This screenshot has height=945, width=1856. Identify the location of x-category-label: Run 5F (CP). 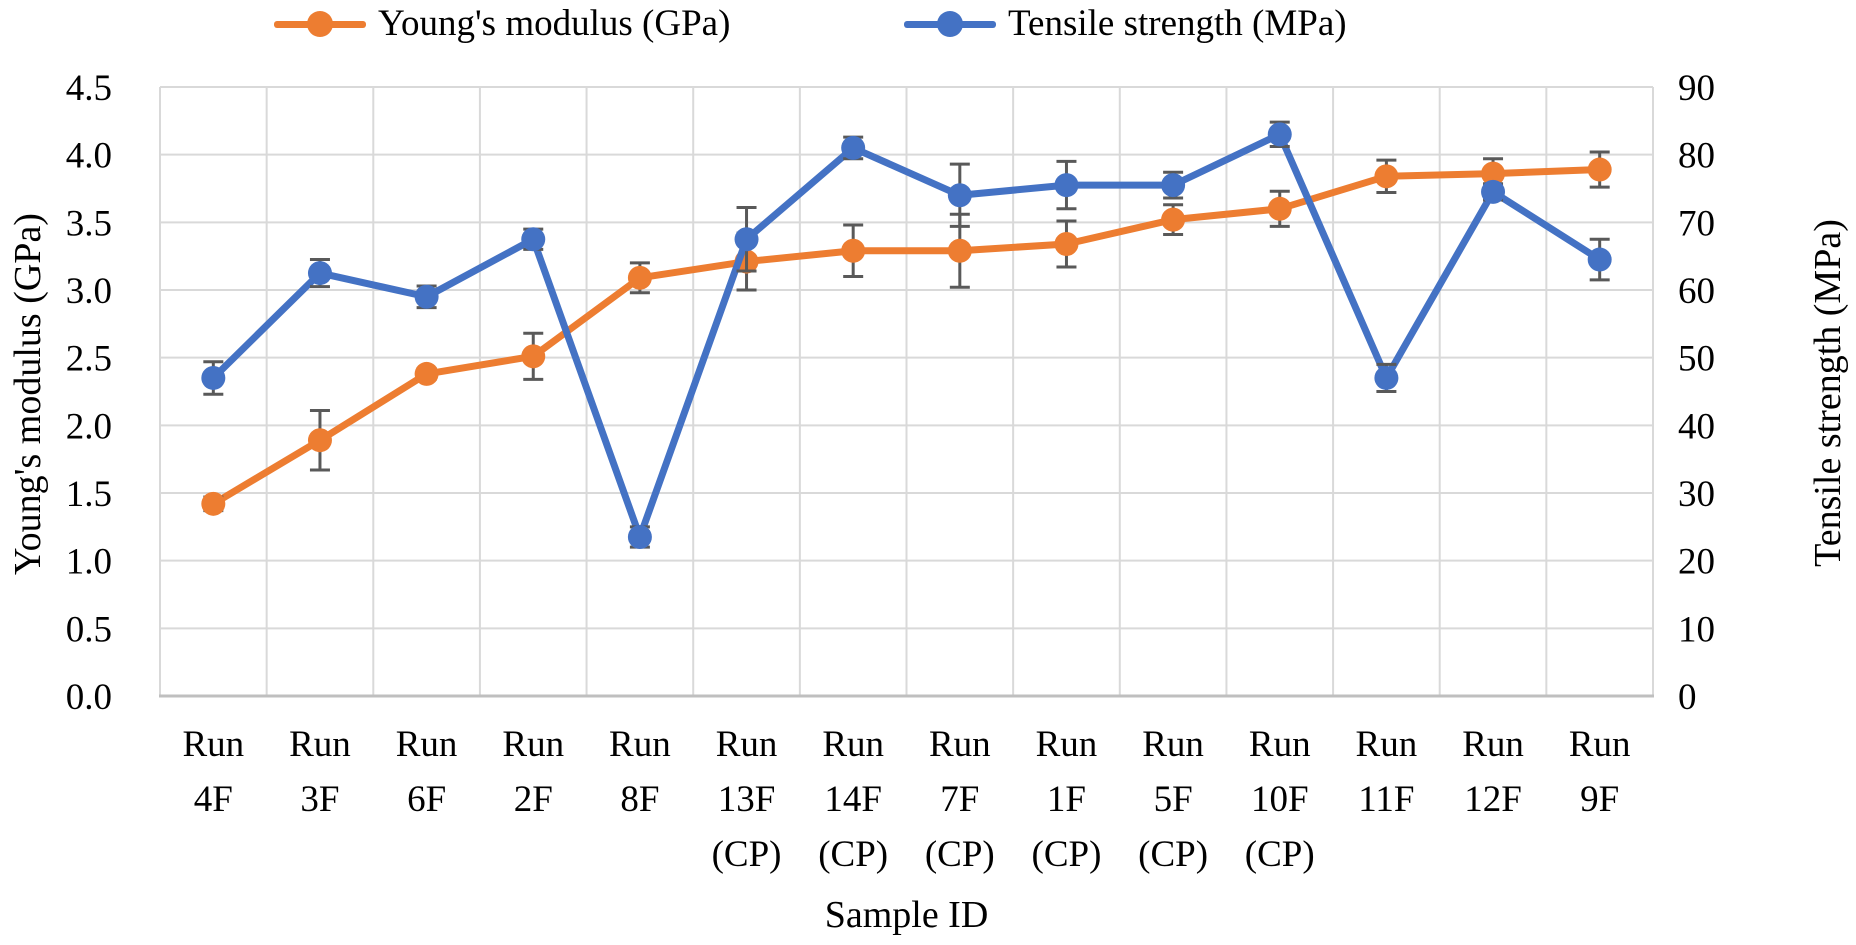
(1173, 799).